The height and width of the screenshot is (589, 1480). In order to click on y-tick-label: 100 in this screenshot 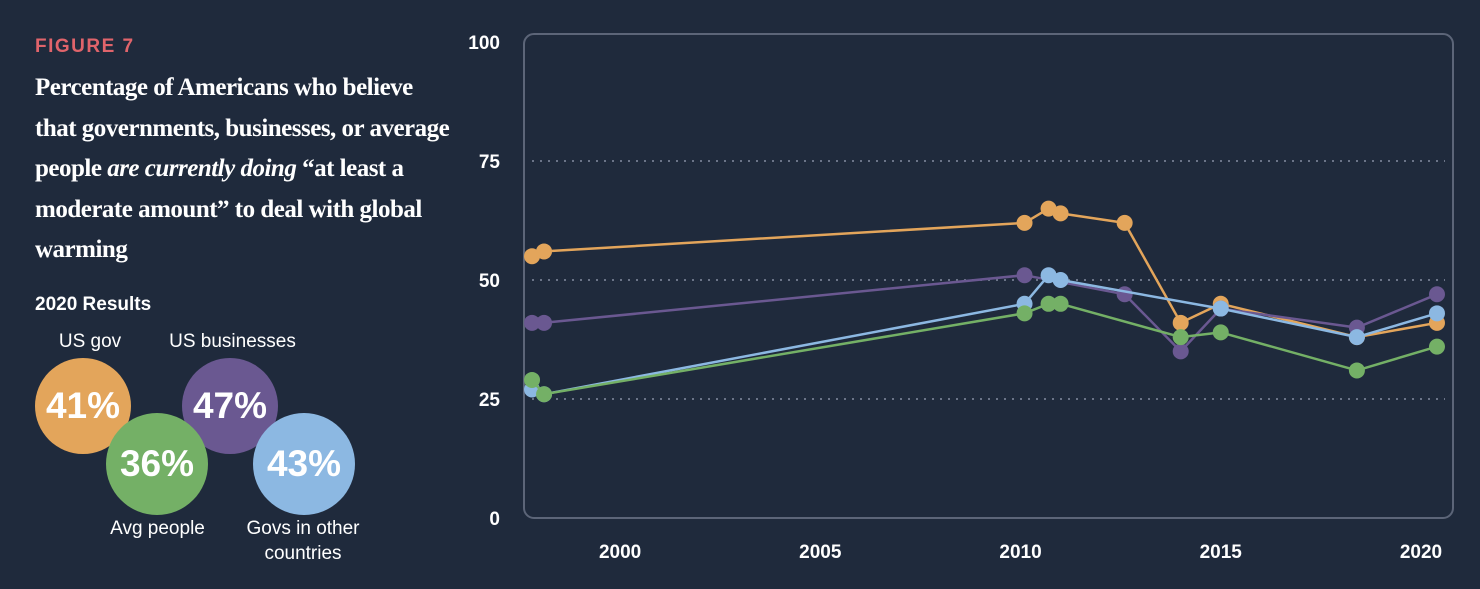, I will do `click(484, 43)`.